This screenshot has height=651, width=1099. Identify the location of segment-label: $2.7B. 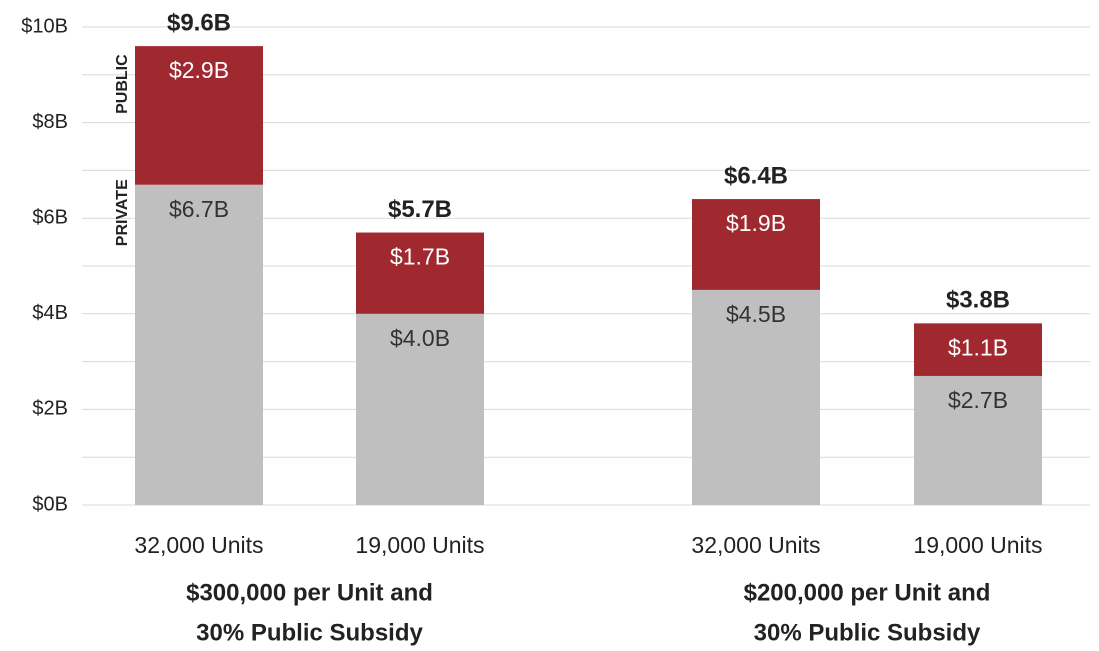
(978, 400).